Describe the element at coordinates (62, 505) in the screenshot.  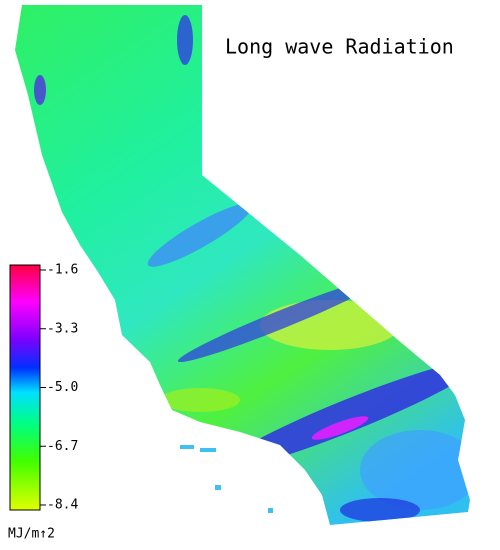
I see `colorbar-tick-label: -8.4` at that location.